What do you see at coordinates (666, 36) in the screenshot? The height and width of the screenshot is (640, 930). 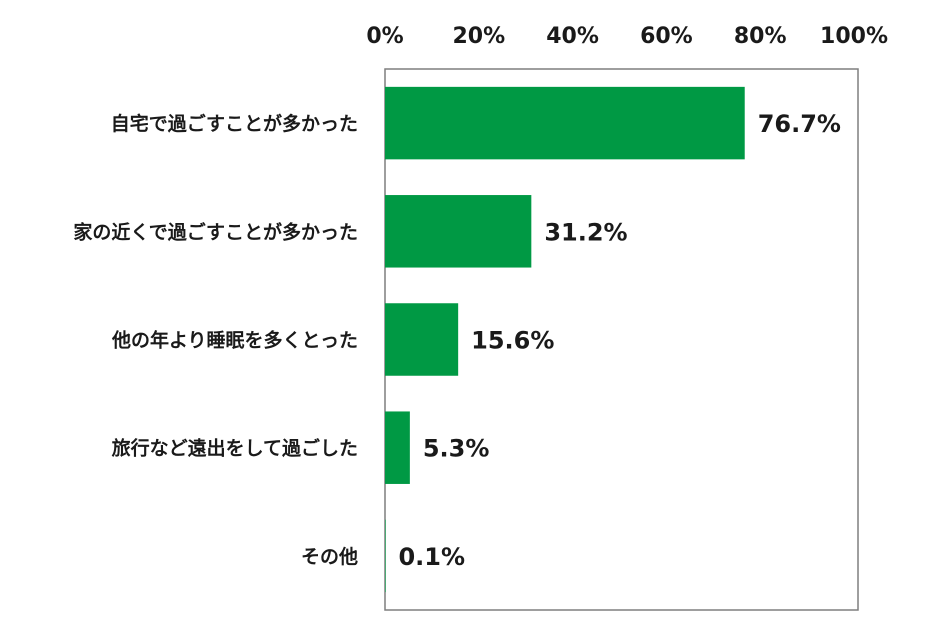 I see `x-tick-label: 60%` at bounding box center [666, 36].